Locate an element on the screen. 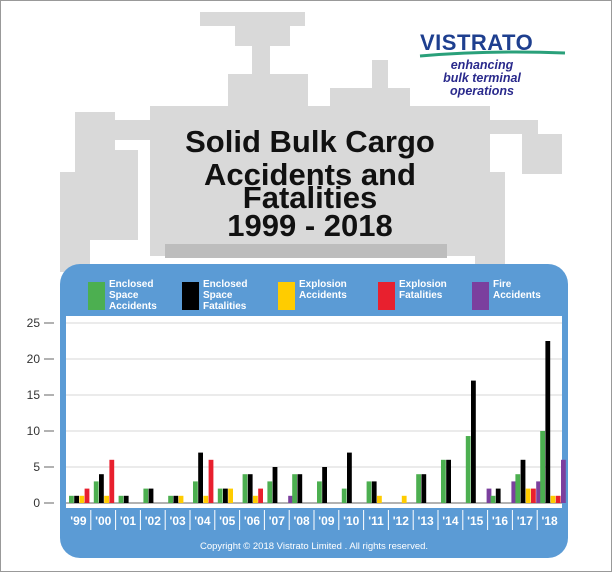 Image resolution: width=612 pixels, height=577 pixels. x-tick-label: '08 is located at coordinates (301, 521).